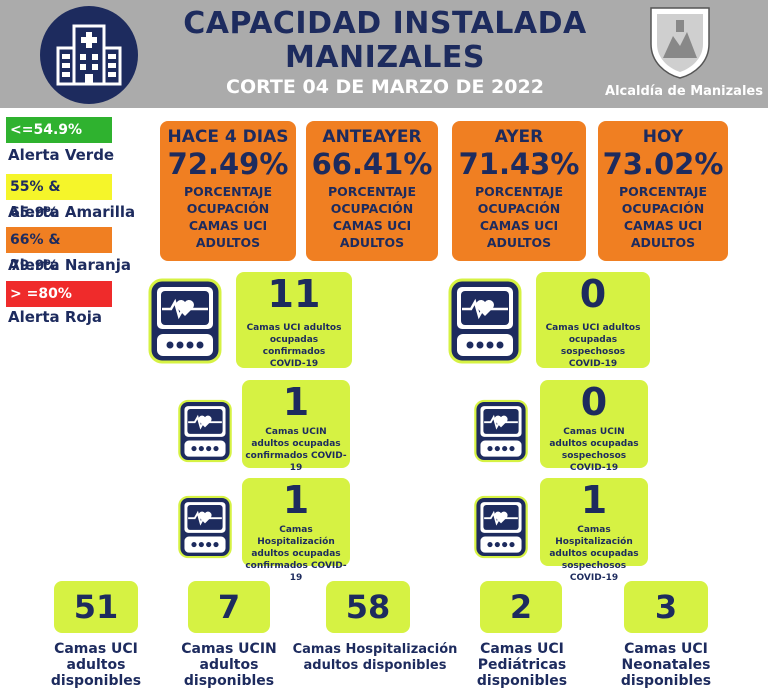 The width and height of the screenshot is (768, 691). I want to click on legend-yellow-label: Alerta Amarilla, so click(72, 212).